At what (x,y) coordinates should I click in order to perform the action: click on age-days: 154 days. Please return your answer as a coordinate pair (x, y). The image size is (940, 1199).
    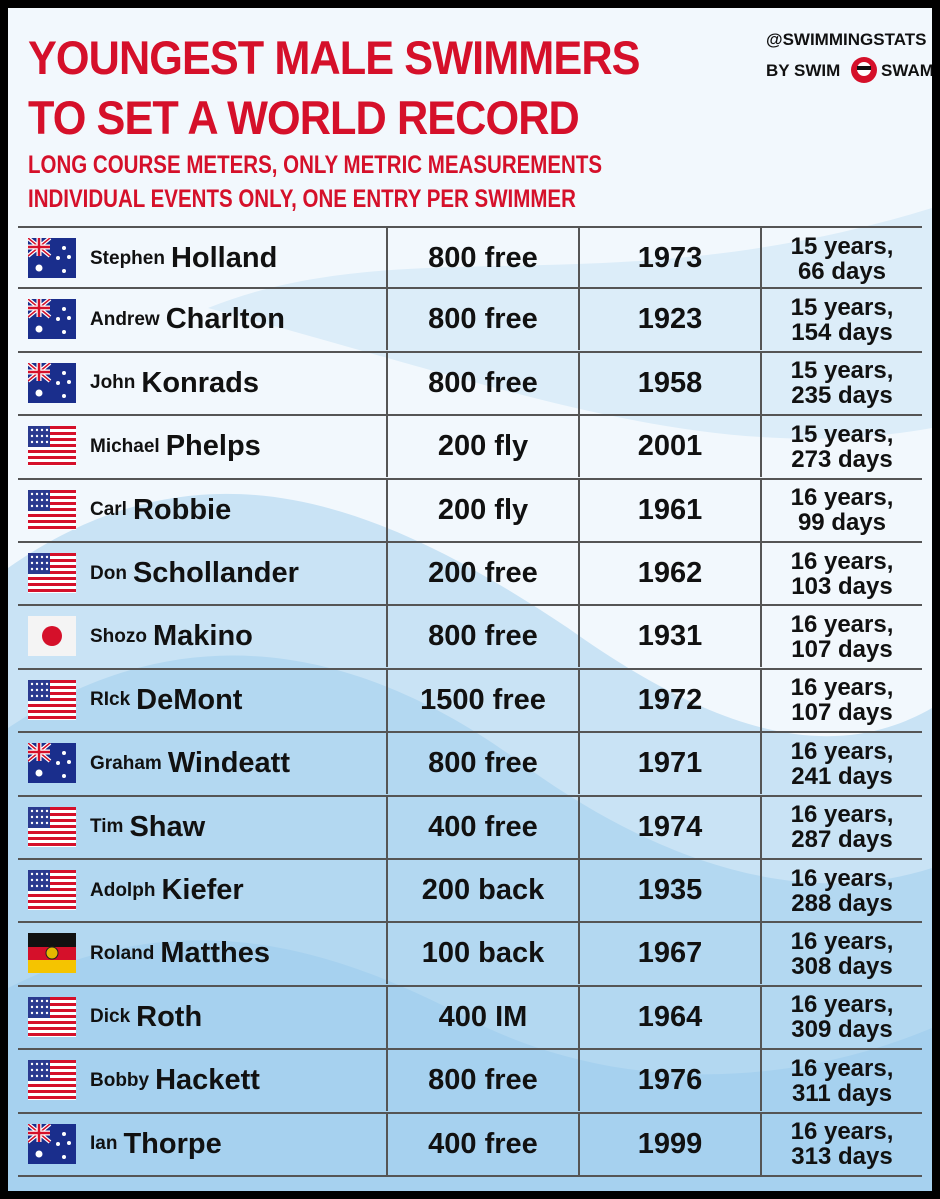
    Looking at the image, I should click on (842, 332).